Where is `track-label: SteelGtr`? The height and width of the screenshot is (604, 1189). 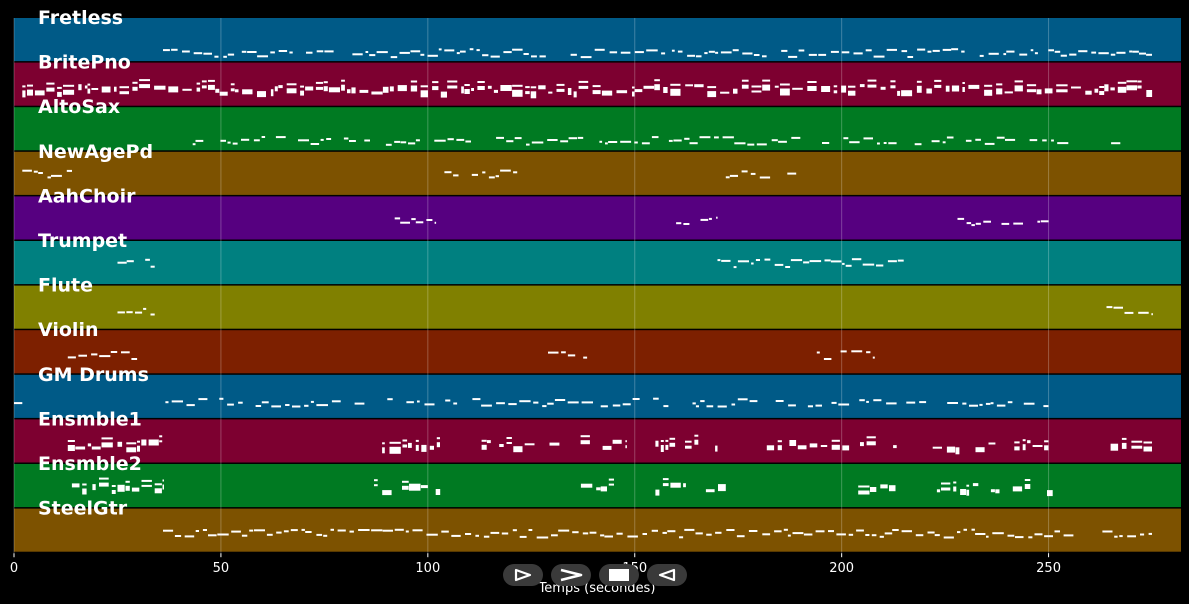 track-label: SteelGtr is located at coordinates (83, 509).